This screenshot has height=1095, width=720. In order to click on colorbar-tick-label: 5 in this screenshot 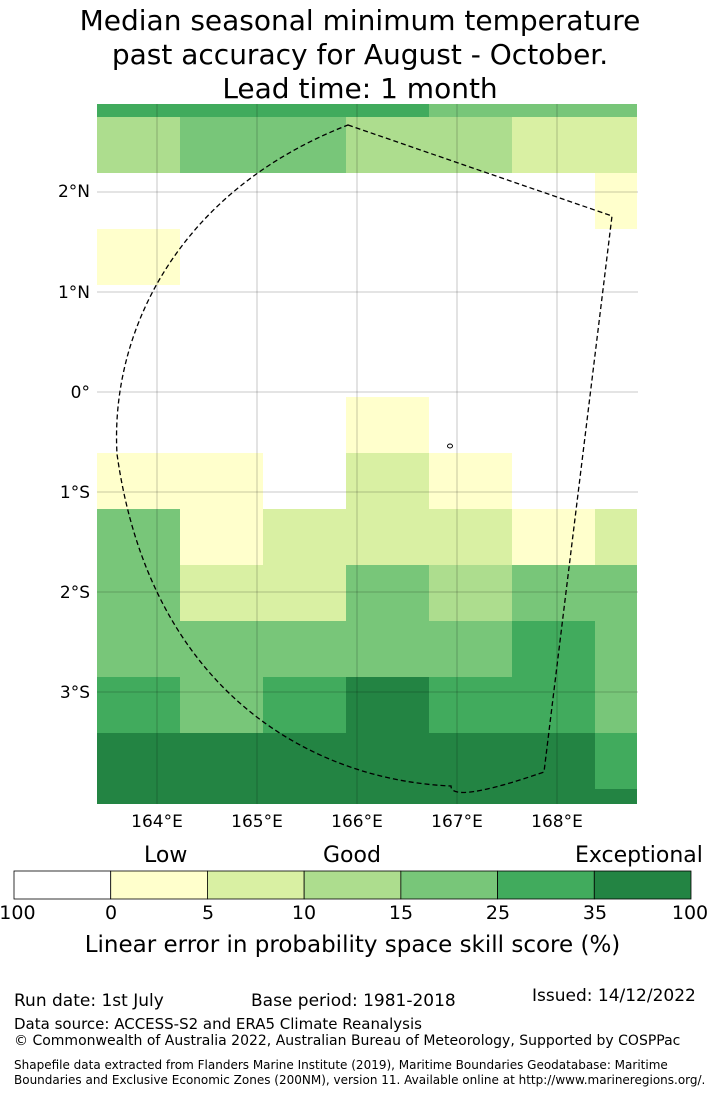, I will do `click(208, 913)`.